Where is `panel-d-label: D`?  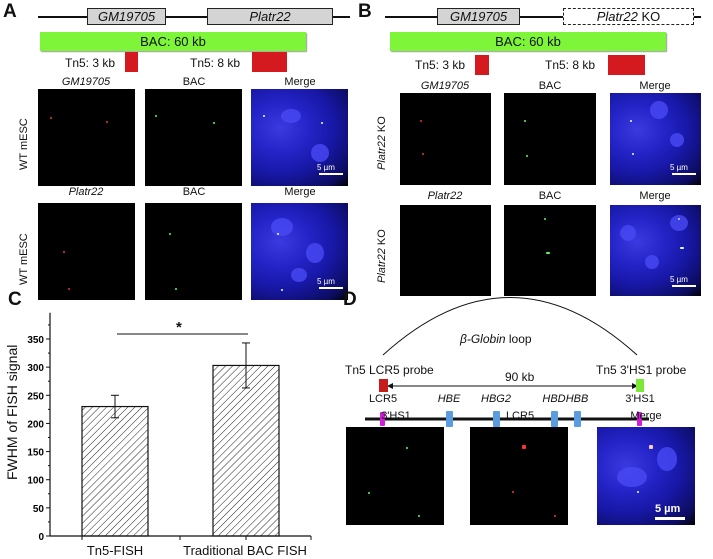
panel-d-label: D is located at coordinates (350, 299).